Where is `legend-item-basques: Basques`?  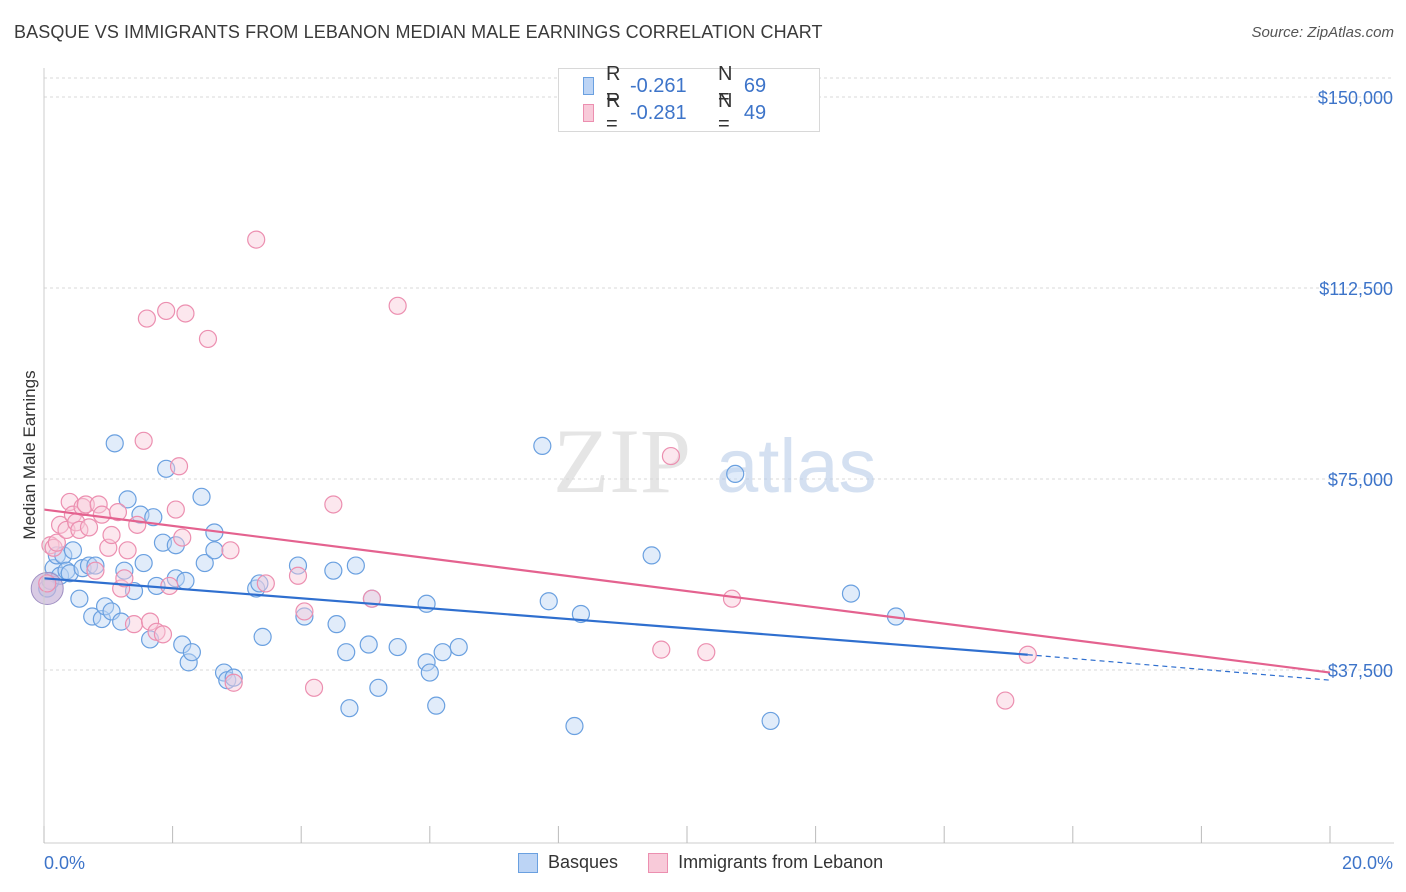
legend-item-basques: Basques is located at coordinates (568, 862).